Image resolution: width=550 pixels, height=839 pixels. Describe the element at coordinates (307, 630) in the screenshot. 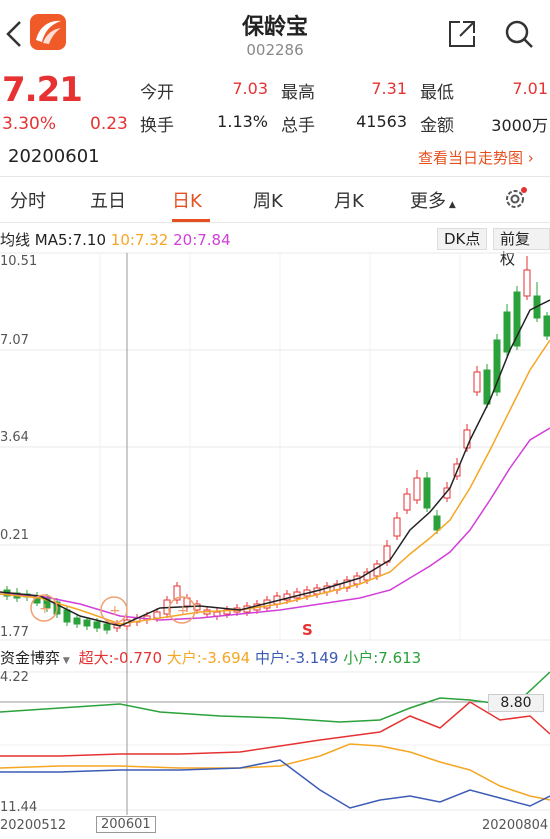

I see `sell-signal-marker: S` at that location.